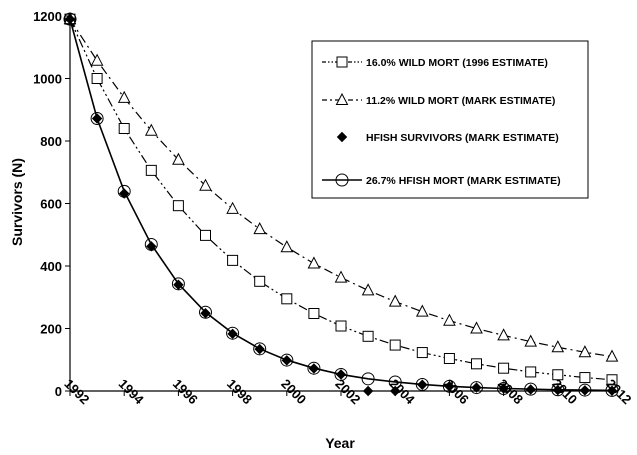 Image resolution: width=637 pixels, height=455 pixels. I want to click on x-axis-title: Year, so click(340, 443).